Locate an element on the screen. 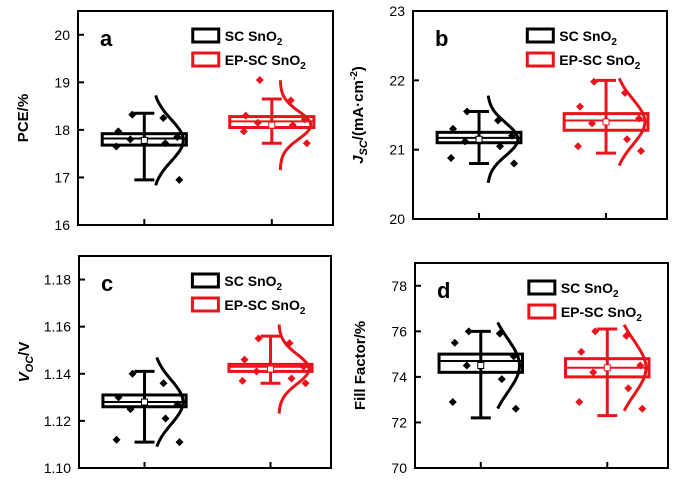 The height and width of the screenshot is (493, 700). y-tick-label: 74 is located at coordinates (399, 377).